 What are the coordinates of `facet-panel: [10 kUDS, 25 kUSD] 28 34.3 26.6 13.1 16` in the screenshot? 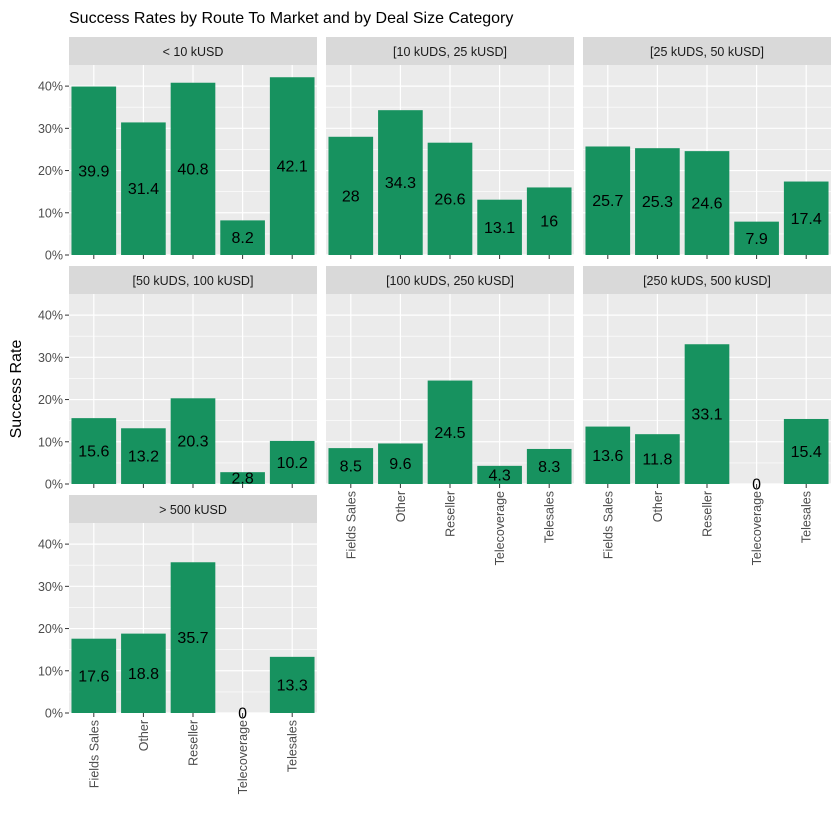 It's located at (450, 148).